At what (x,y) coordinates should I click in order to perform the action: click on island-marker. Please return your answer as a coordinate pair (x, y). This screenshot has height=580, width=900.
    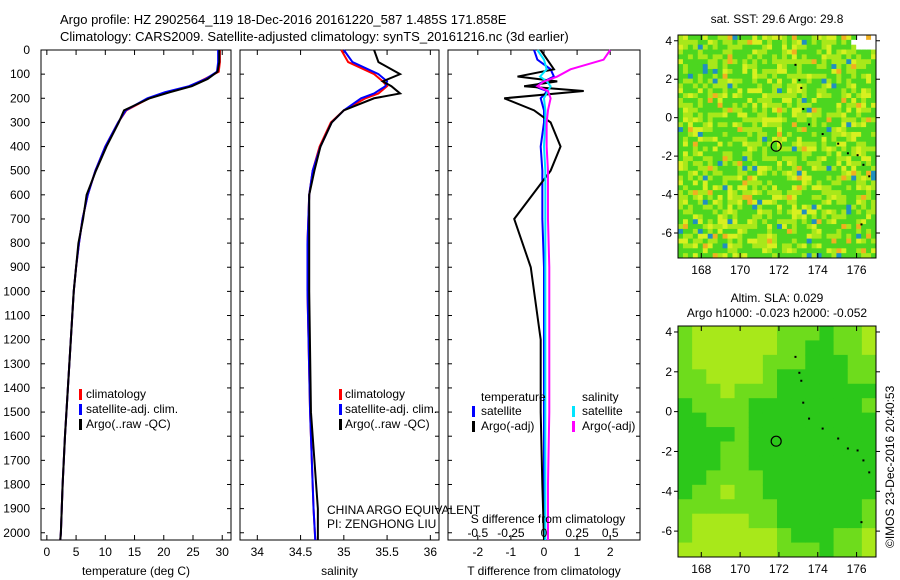
    Looking at the image, I should click on (838, 143).